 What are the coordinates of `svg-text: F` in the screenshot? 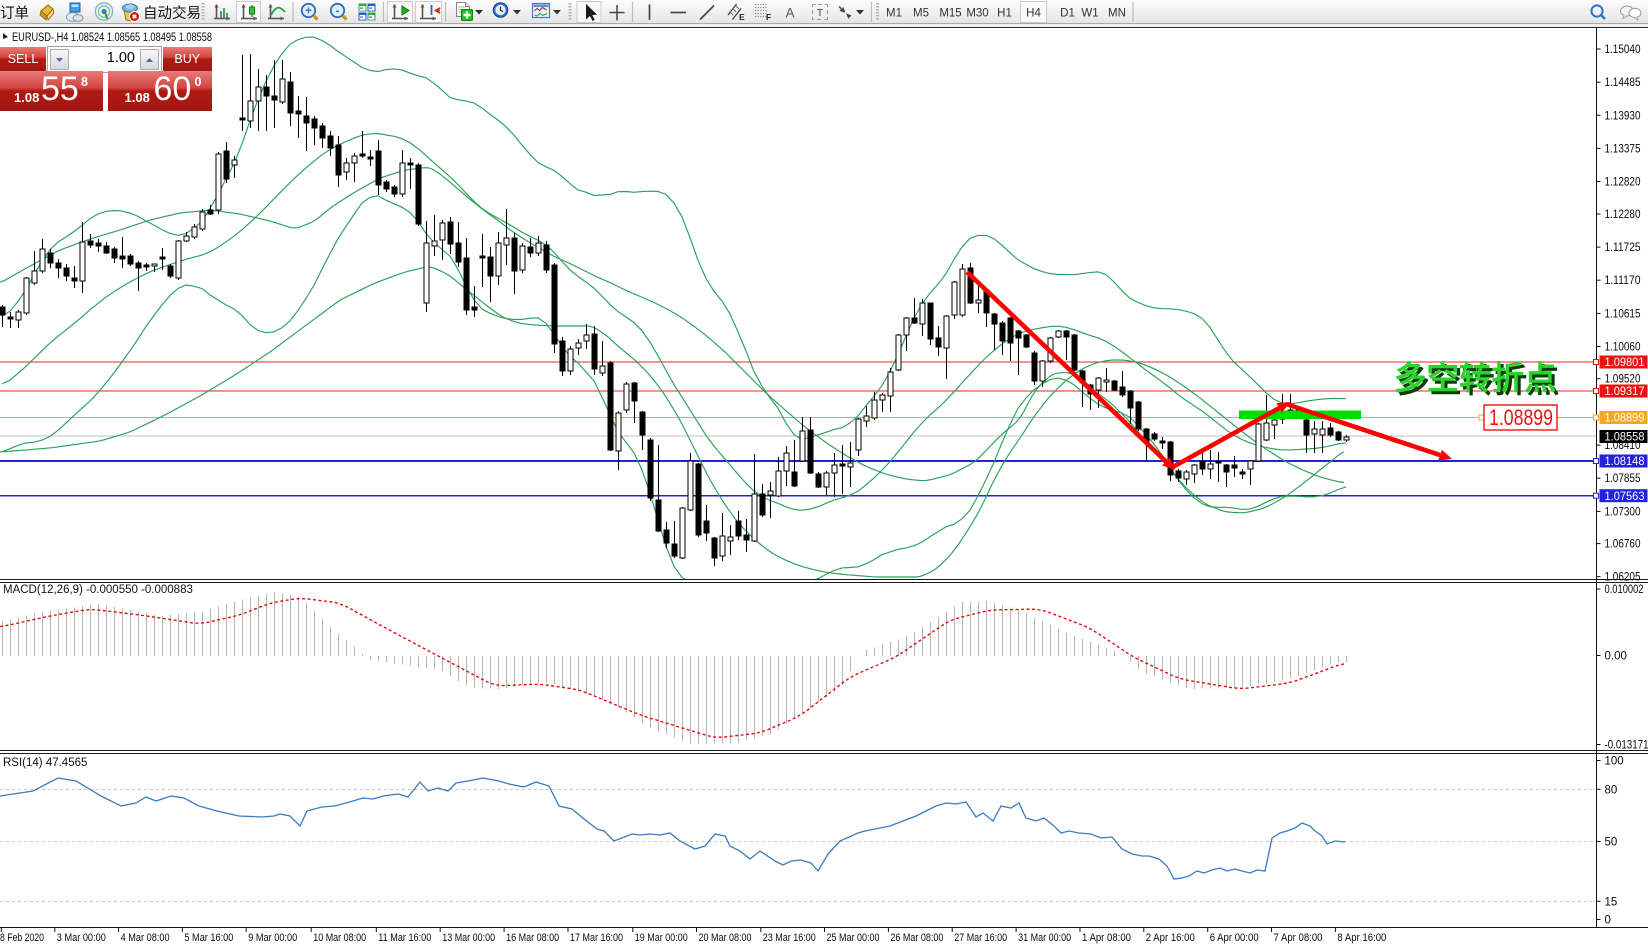 It's located at (768, 17).